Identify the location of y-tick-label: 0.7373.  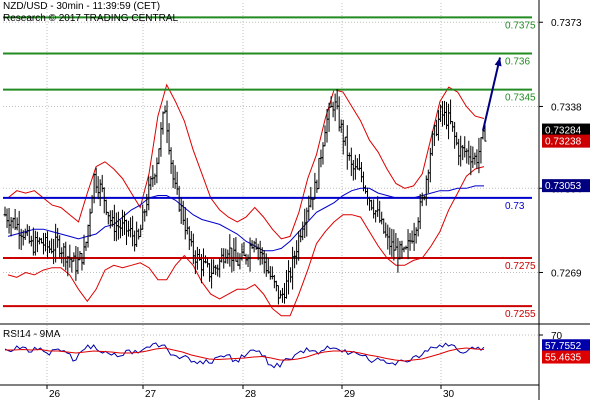
(566, 23).